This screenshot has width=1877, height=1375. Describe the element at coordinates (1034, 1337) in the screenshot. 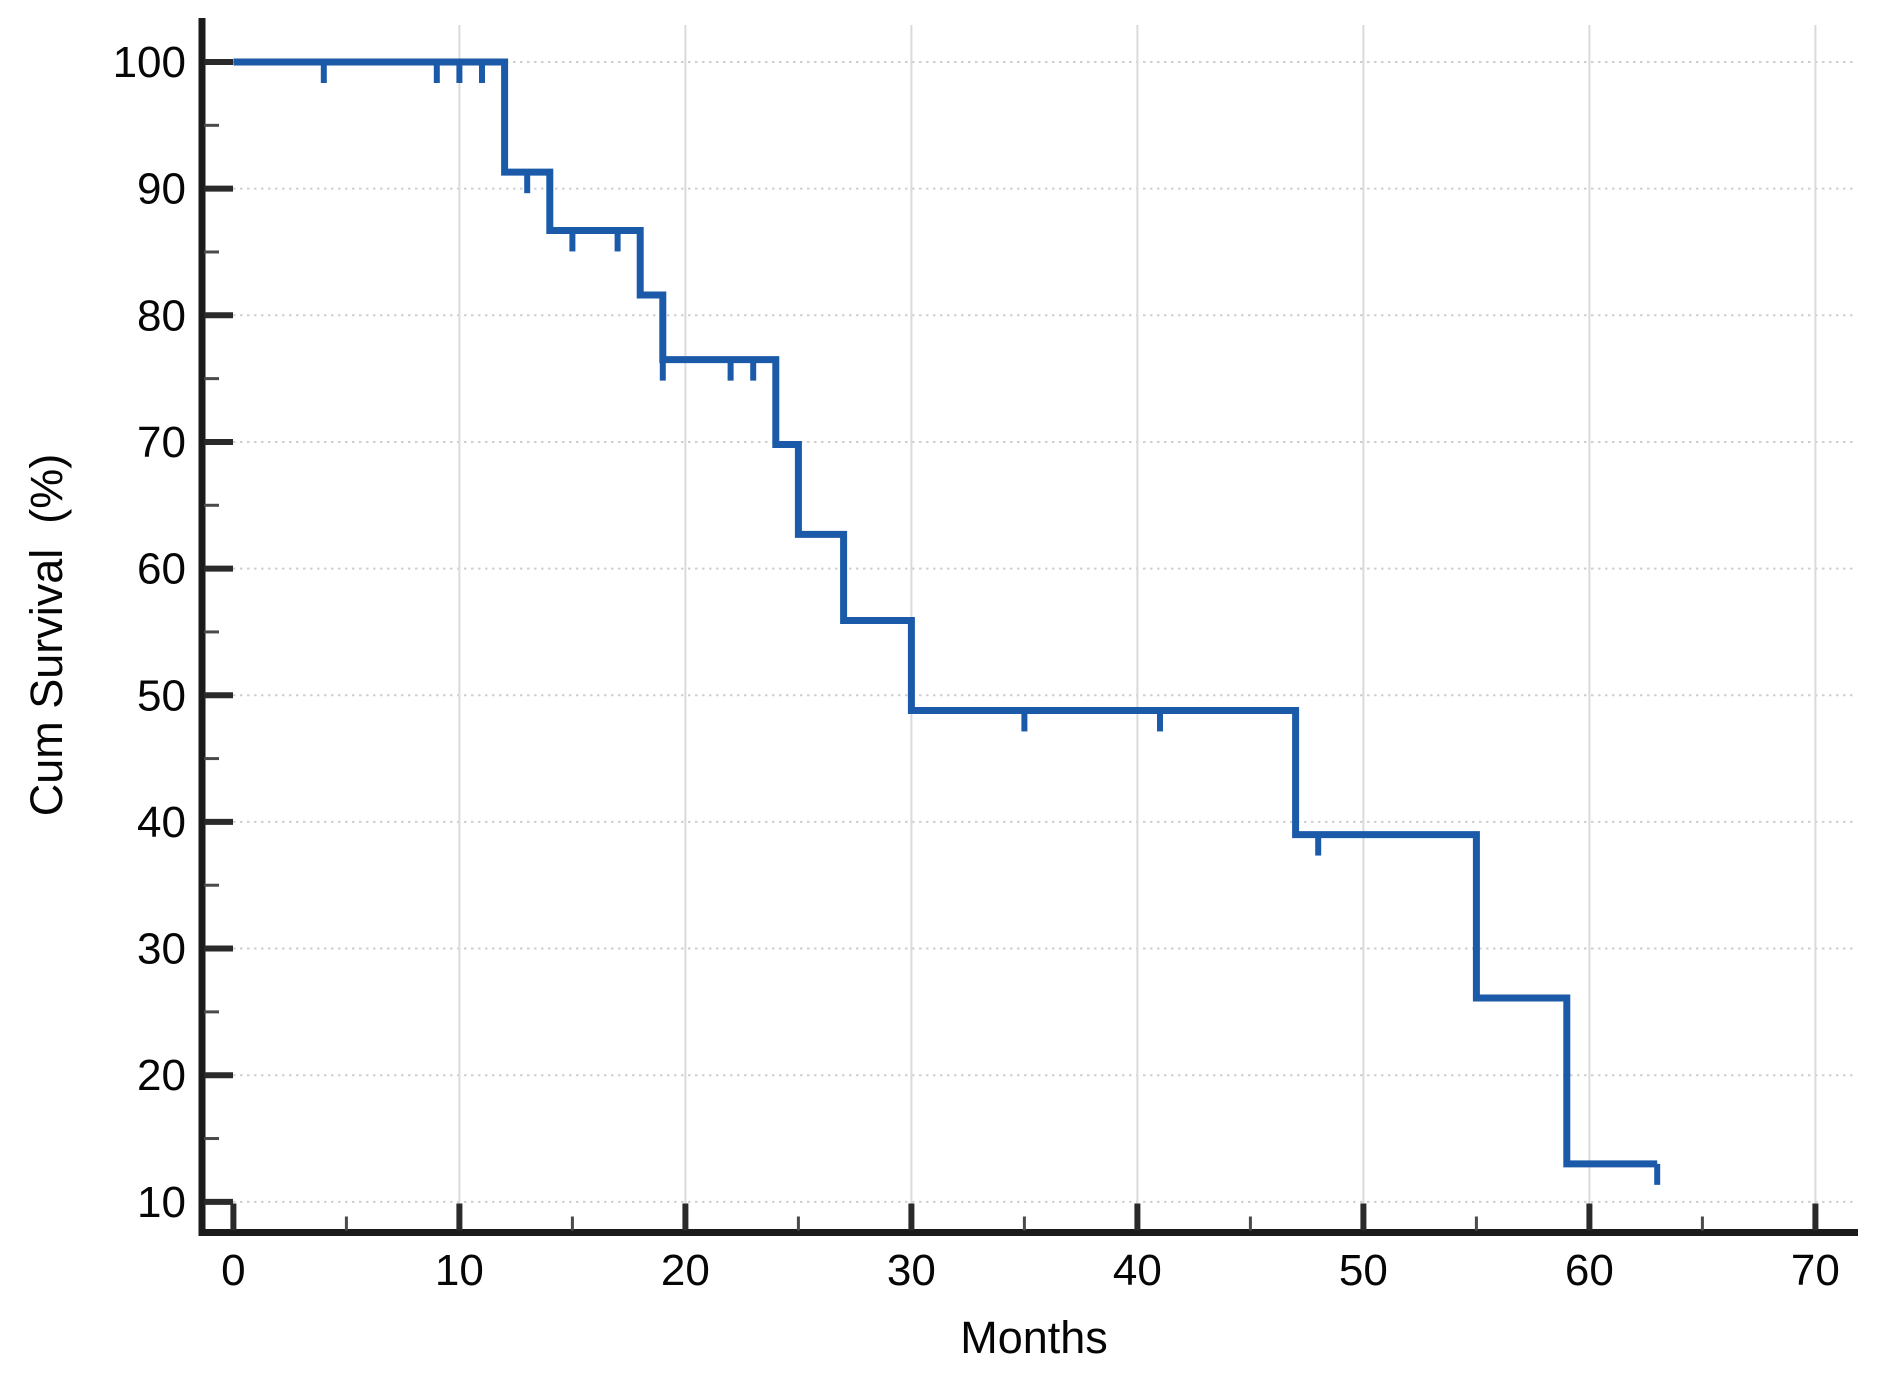

I see `x-axis-title: Months` at that location.